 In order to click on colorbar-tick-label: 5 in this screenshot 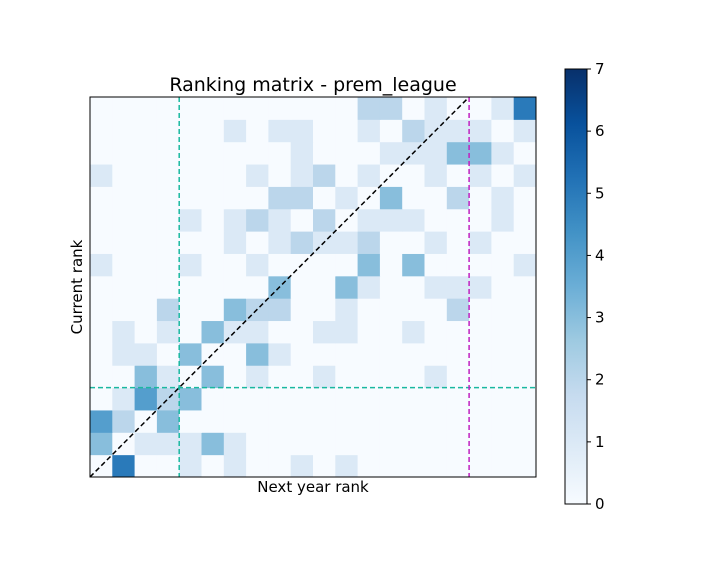, I will do `click(600, 193)`.